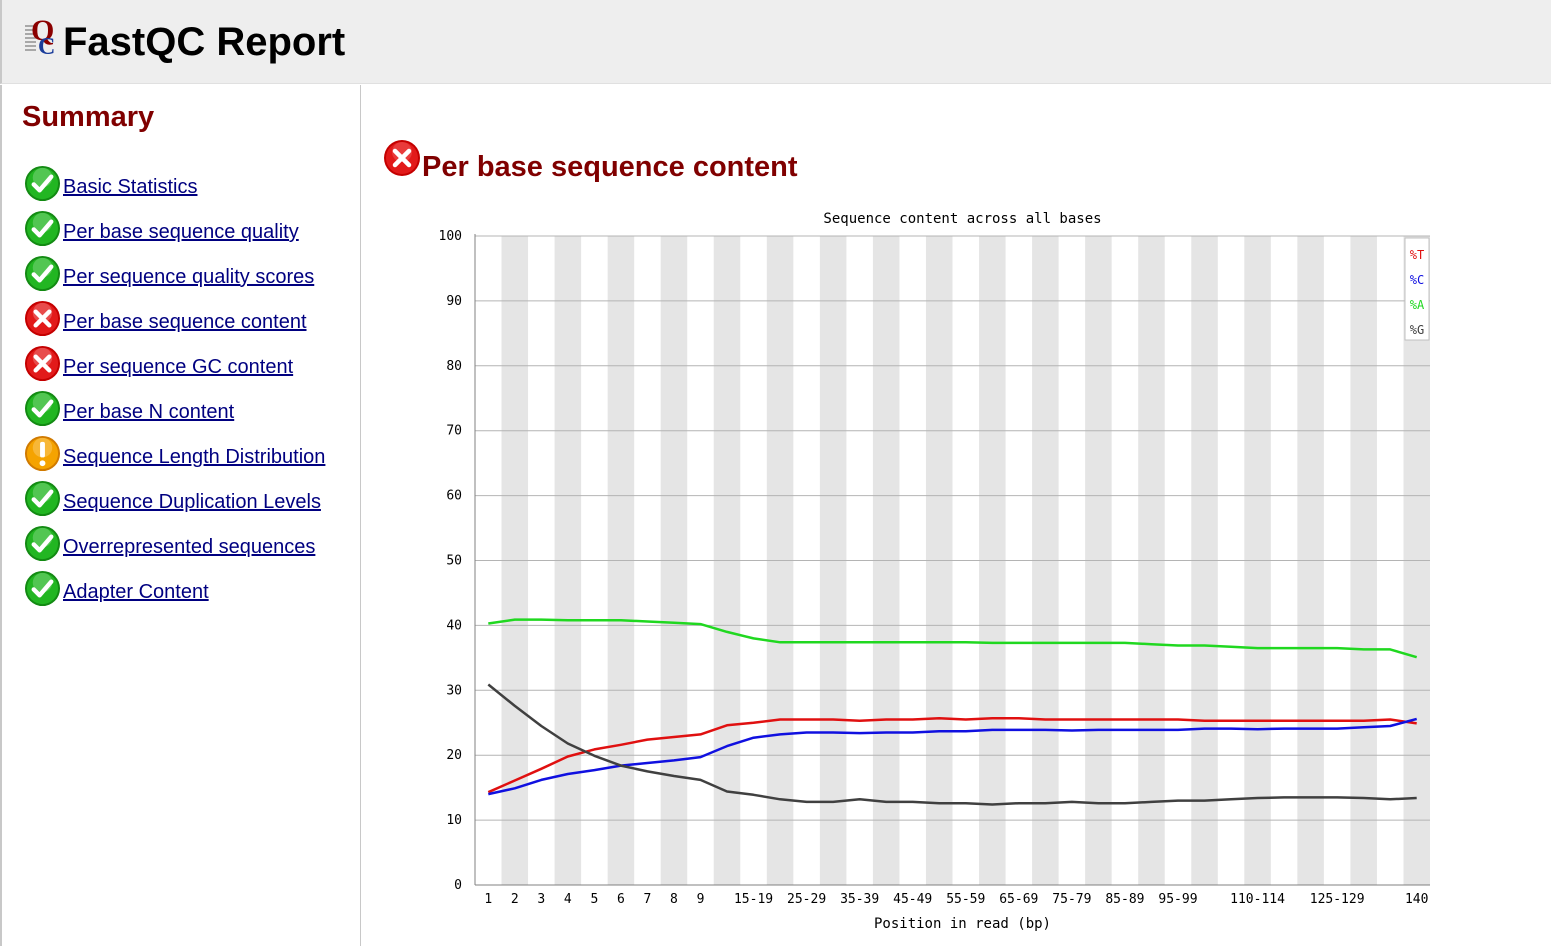 The width and height of the screenshot is (1551, 946). Describe the element at coordinates (454, 366) in the screenshot. I see `y-tick-label: 80` at that location.